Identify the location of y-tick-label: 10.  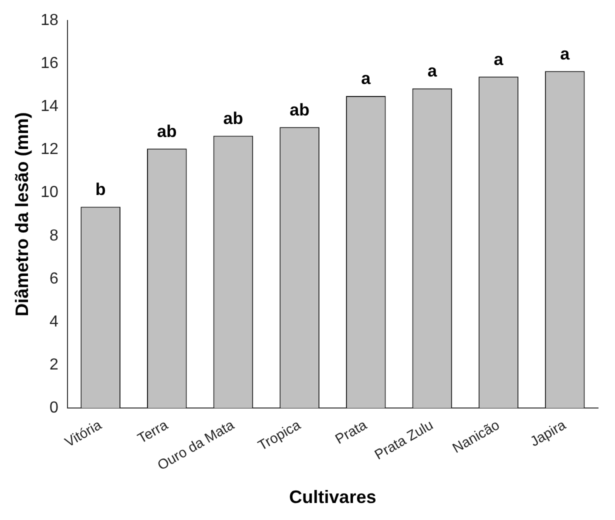
(49, 193).